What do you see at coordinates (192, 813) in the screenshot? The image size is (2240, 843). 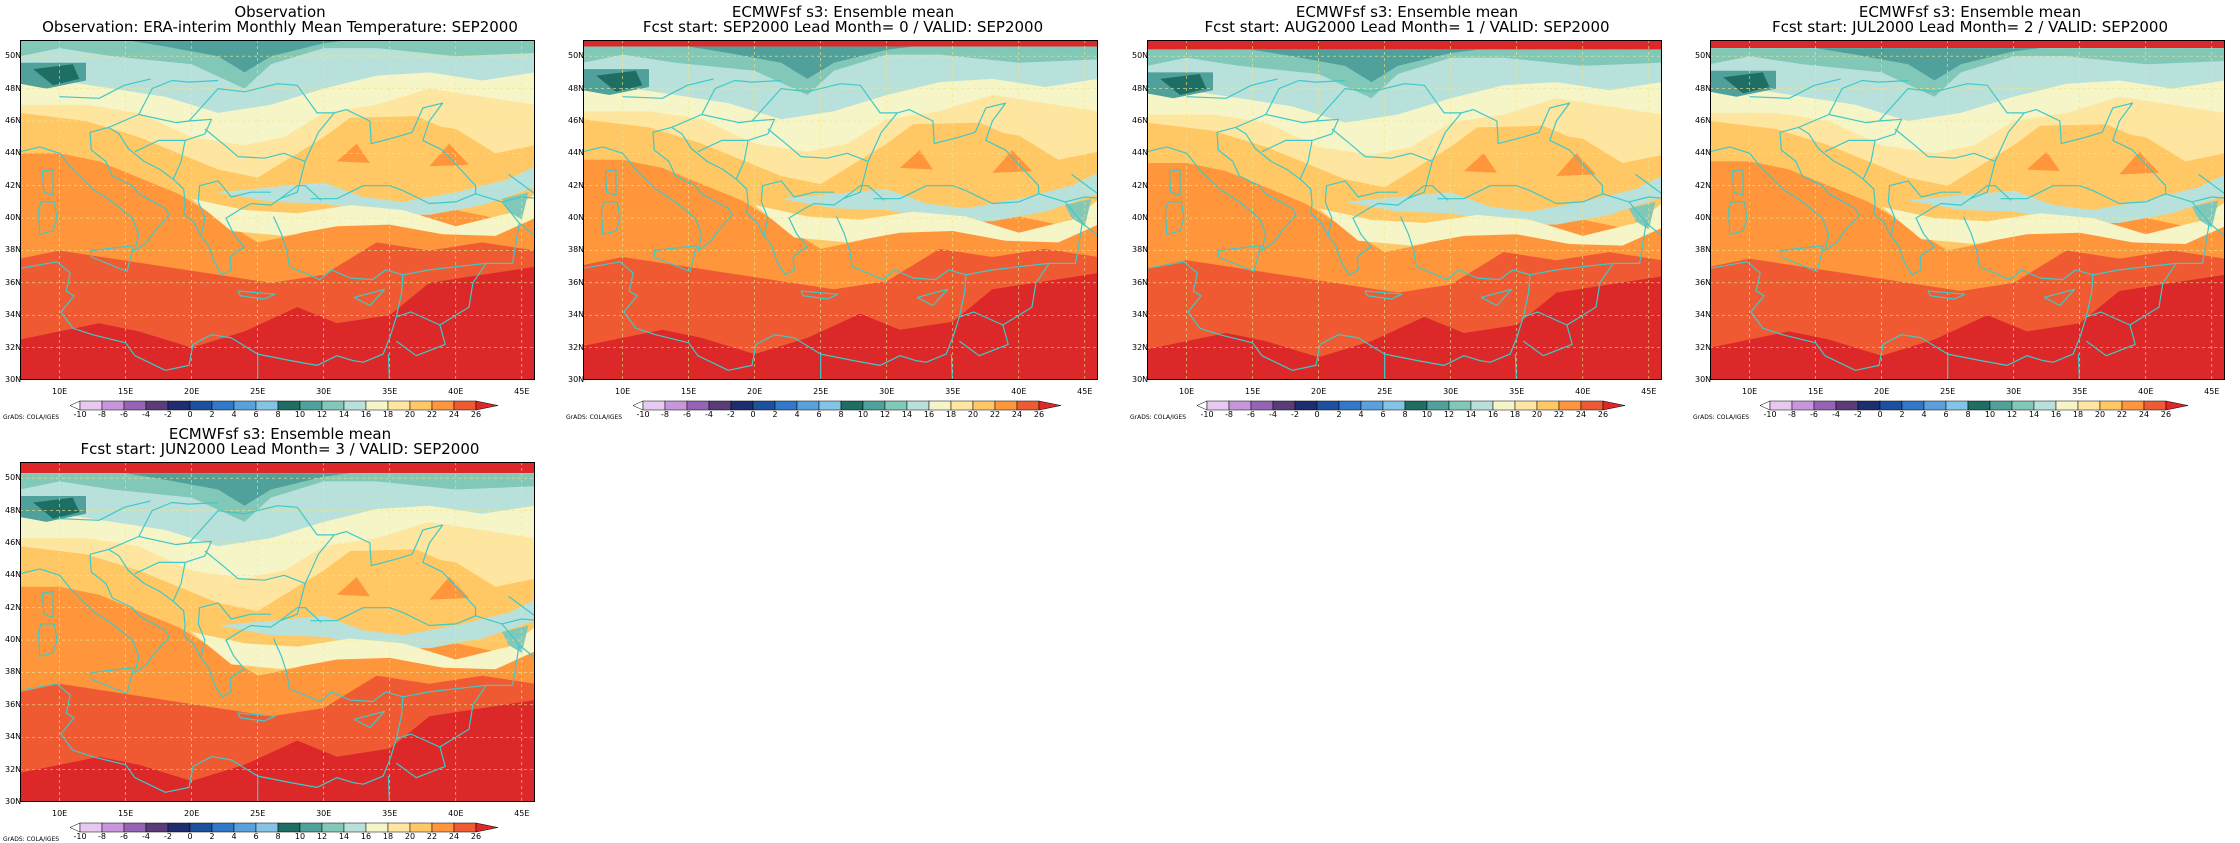 I see `lon-tick-label: 20E` at bounding box center [192, 813].